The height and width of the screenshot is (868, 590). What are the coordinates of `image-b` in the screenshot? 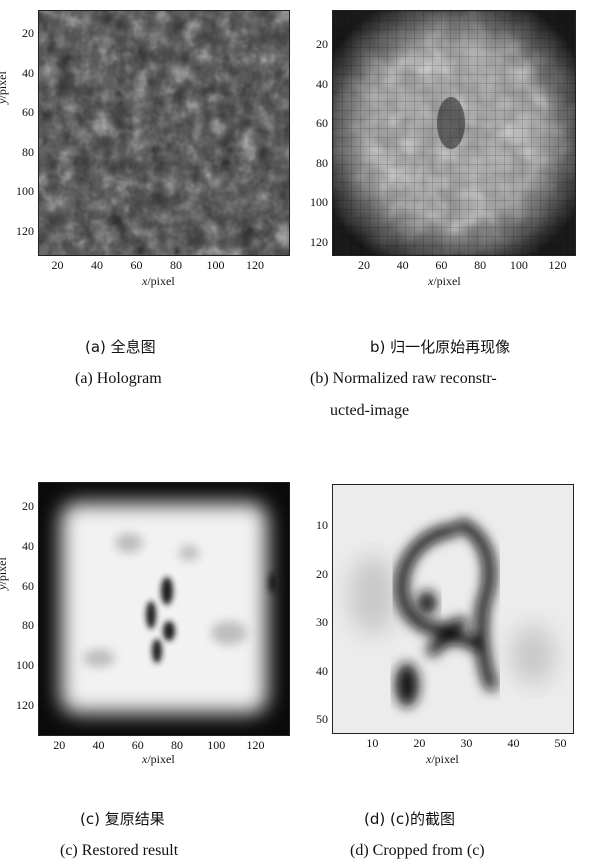 It's located at (454, 133).